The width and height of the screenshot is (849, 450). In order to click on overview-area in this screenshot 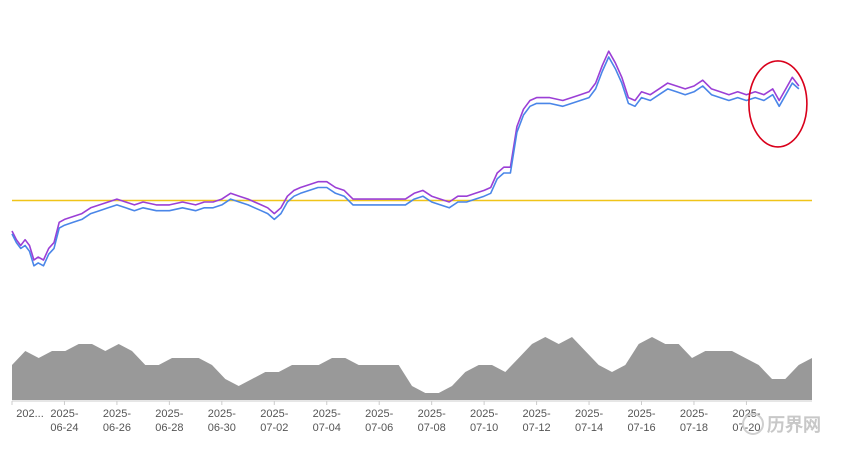, I will do `click(412, 368)`.